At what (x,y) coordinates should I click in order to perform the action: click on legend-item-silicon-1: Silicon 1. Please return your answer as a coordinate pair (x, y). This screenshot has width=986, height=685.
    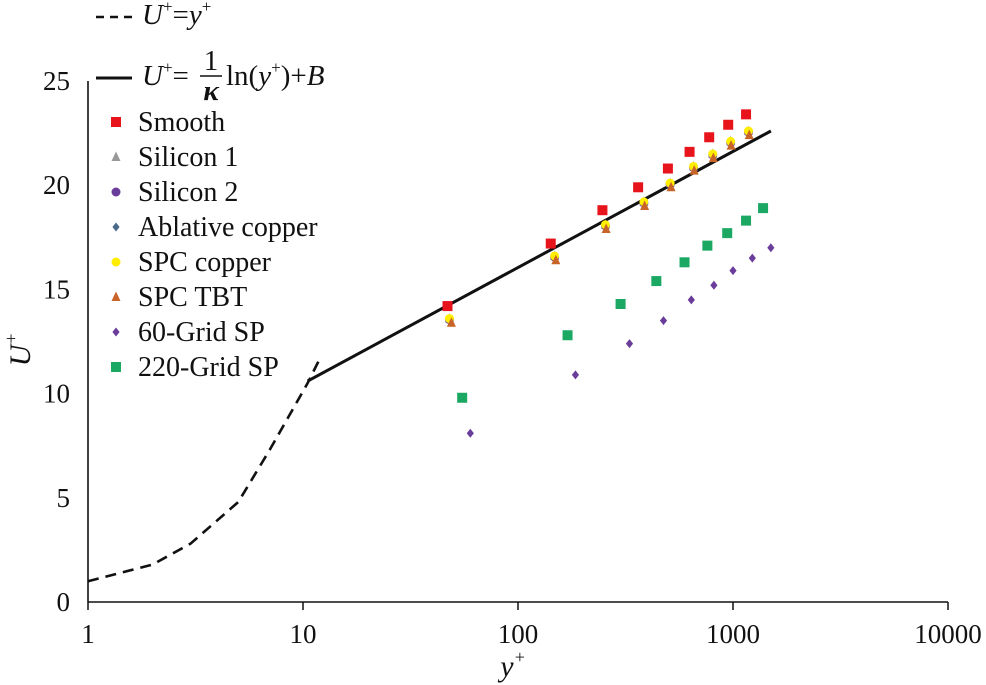
    Looking at the image, I should click on (174, 157).